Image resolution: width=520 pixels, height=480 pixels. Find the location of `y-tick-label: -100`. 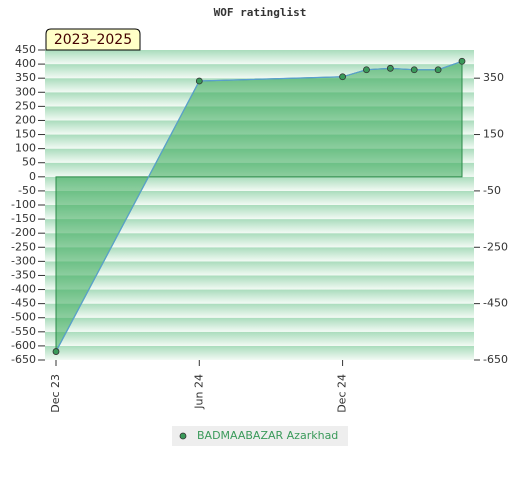

y-tick-label: -100 is located at coordinates (23, 204).